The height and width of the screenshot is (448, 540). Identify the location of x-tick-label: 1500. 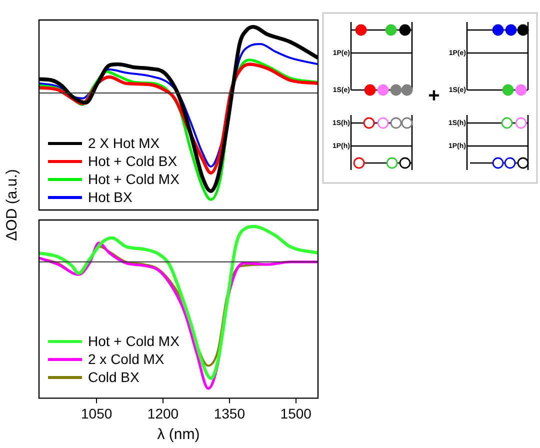
(296, 413).